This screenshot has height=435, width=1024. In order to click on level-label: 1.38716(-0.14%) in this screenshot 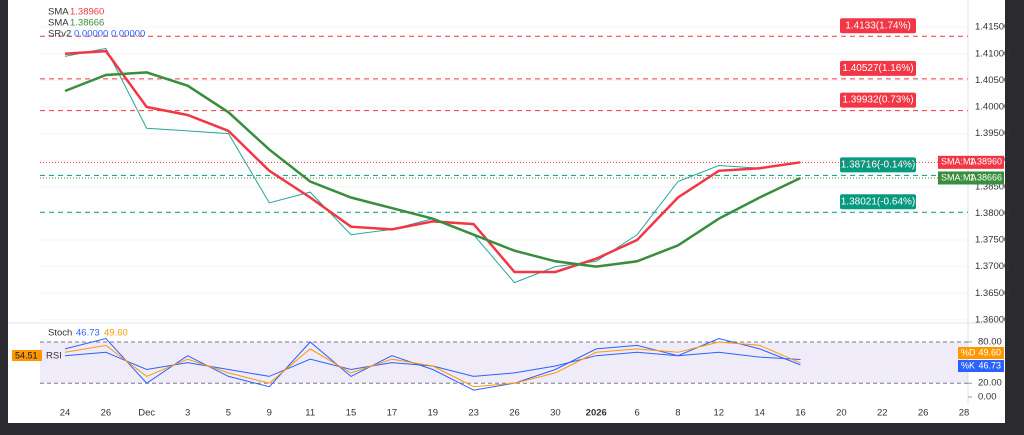, I will do `click(878, 164)`.